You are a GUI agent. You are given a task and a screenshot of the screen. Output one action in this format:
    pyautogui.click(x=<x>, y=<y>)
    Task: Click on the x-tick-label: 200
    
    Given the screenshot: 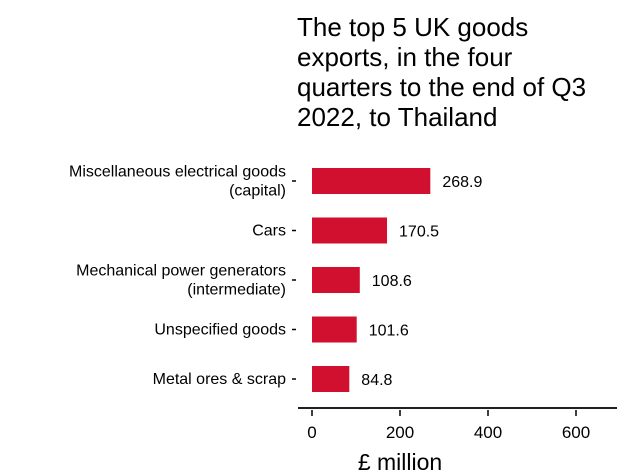 What is the action you would take?
    pyautogui.click(x=400, y=432)
    